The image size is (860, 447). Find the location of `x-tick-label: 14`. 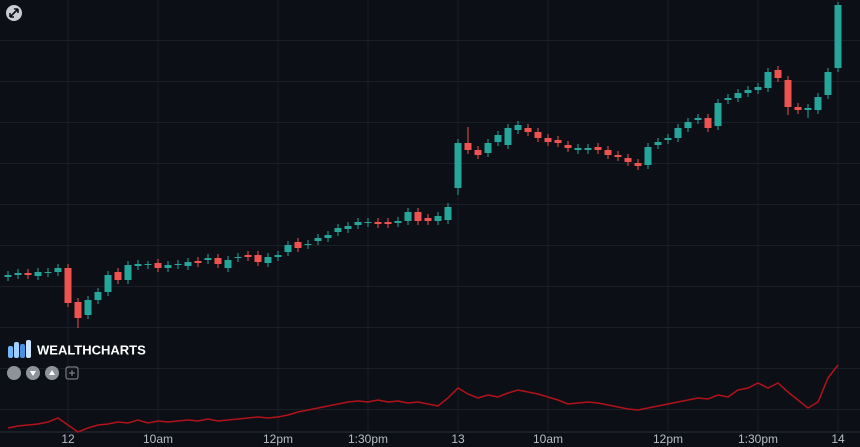

x-tick-label: 14 is located at coordinates (838, 439).